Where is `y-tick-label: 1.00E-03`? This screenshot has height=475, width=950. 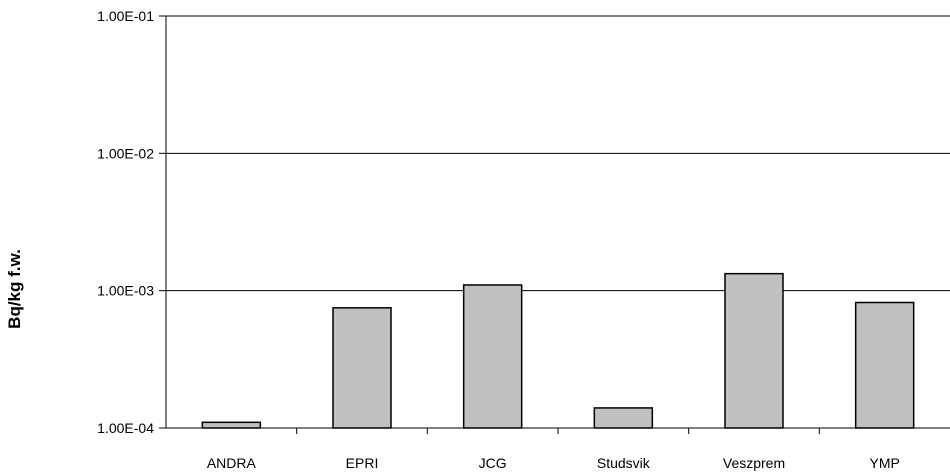
y-tick-label: 1.00E-03 is located at coordinates (125, 291).